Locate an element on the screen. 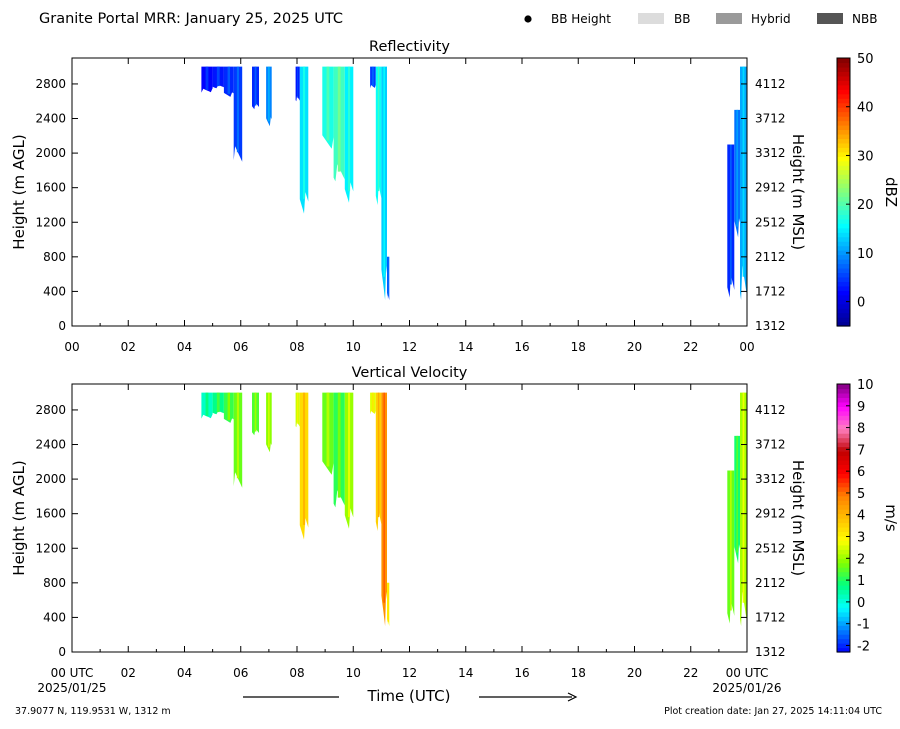  x-tick-label: 02 is located at coordinates (128, 347).